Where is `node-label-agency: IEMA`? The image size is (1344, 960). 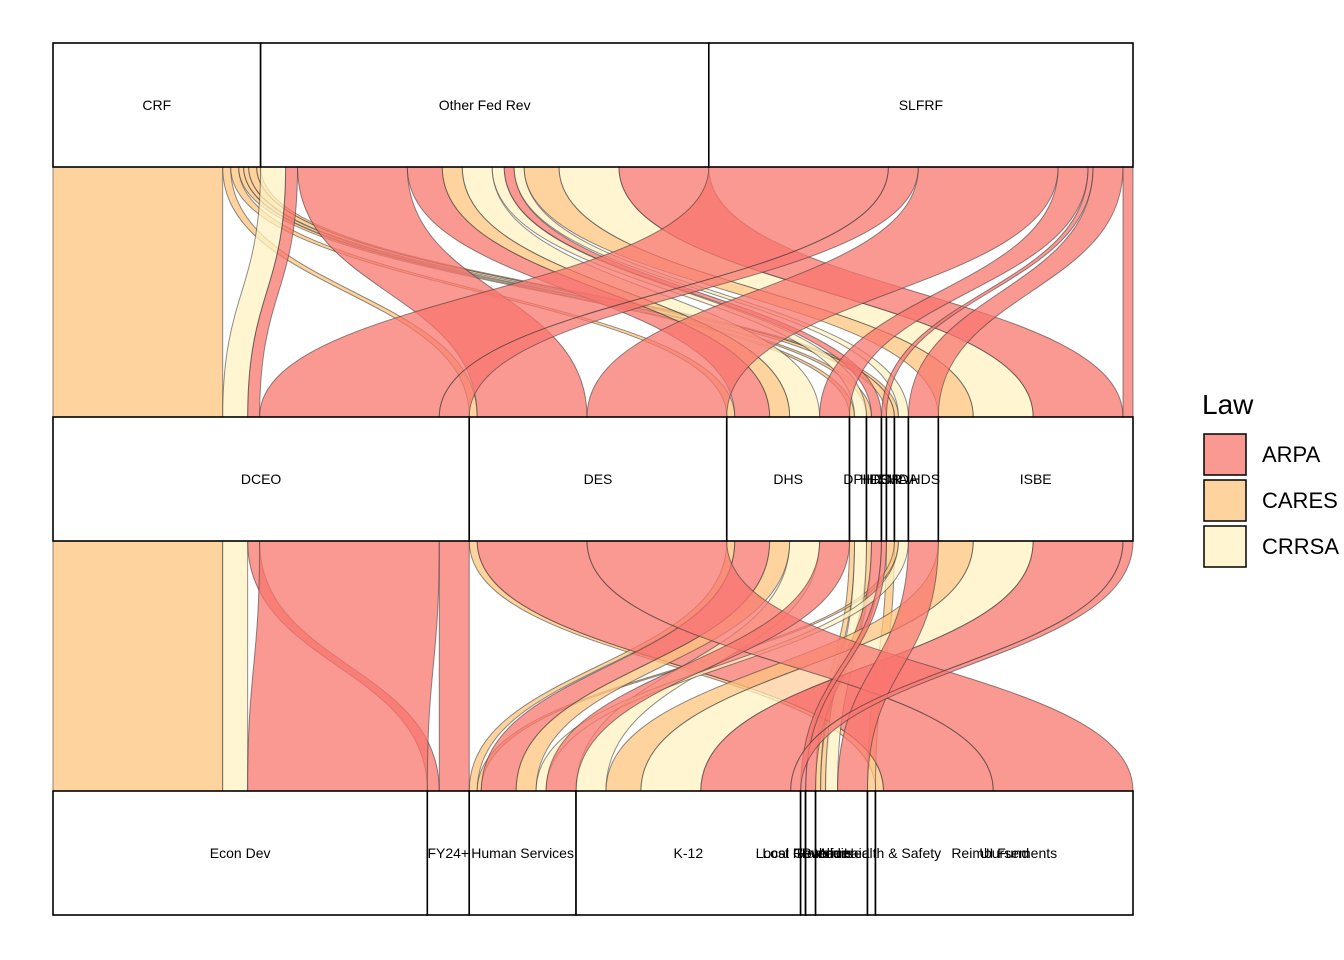 node-label-agency: IEMA is located at coordinates (890, 479).